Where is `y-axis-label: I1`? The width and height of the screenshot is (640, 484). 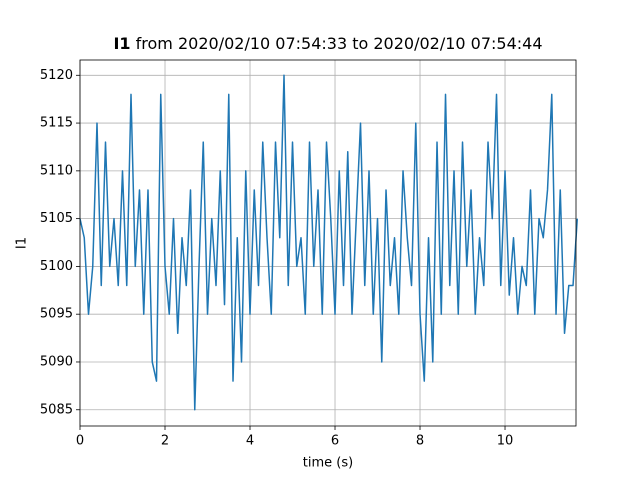 y-axis-label: I1 is located at coordinates (22, 243).